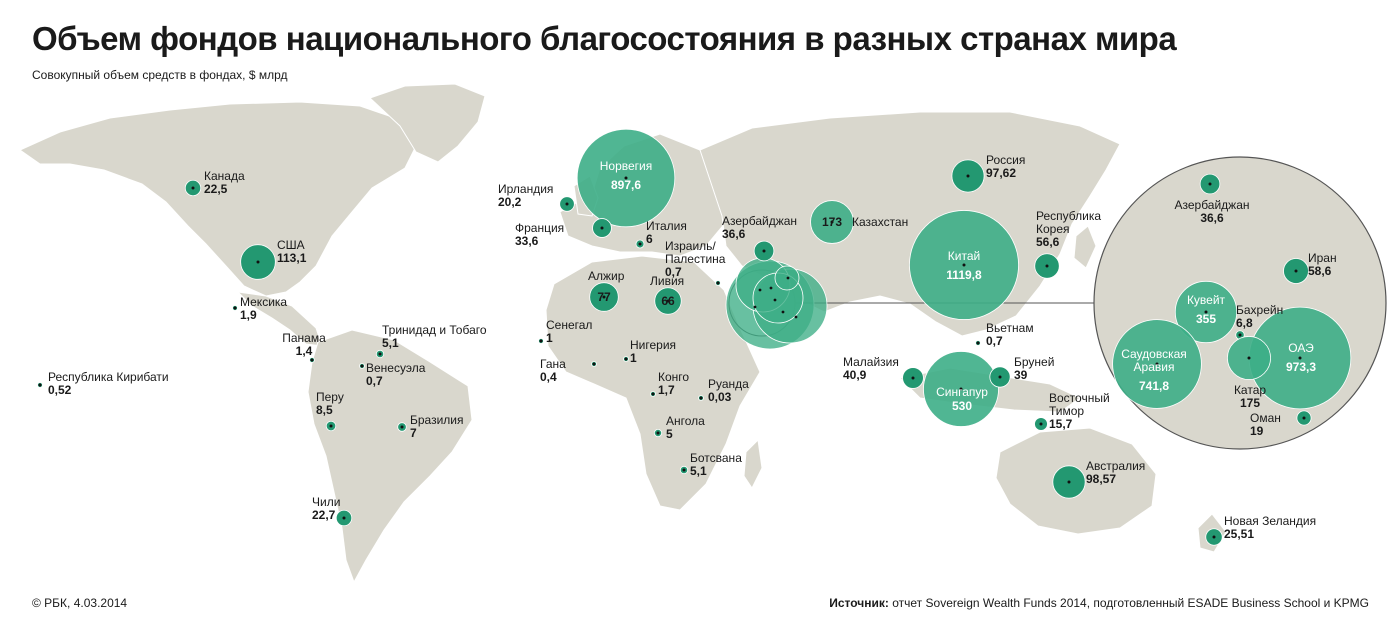 The width and height of the screenshot is (1400, 636). I want to click on country-чили-name: Чили, so click(326, 502).